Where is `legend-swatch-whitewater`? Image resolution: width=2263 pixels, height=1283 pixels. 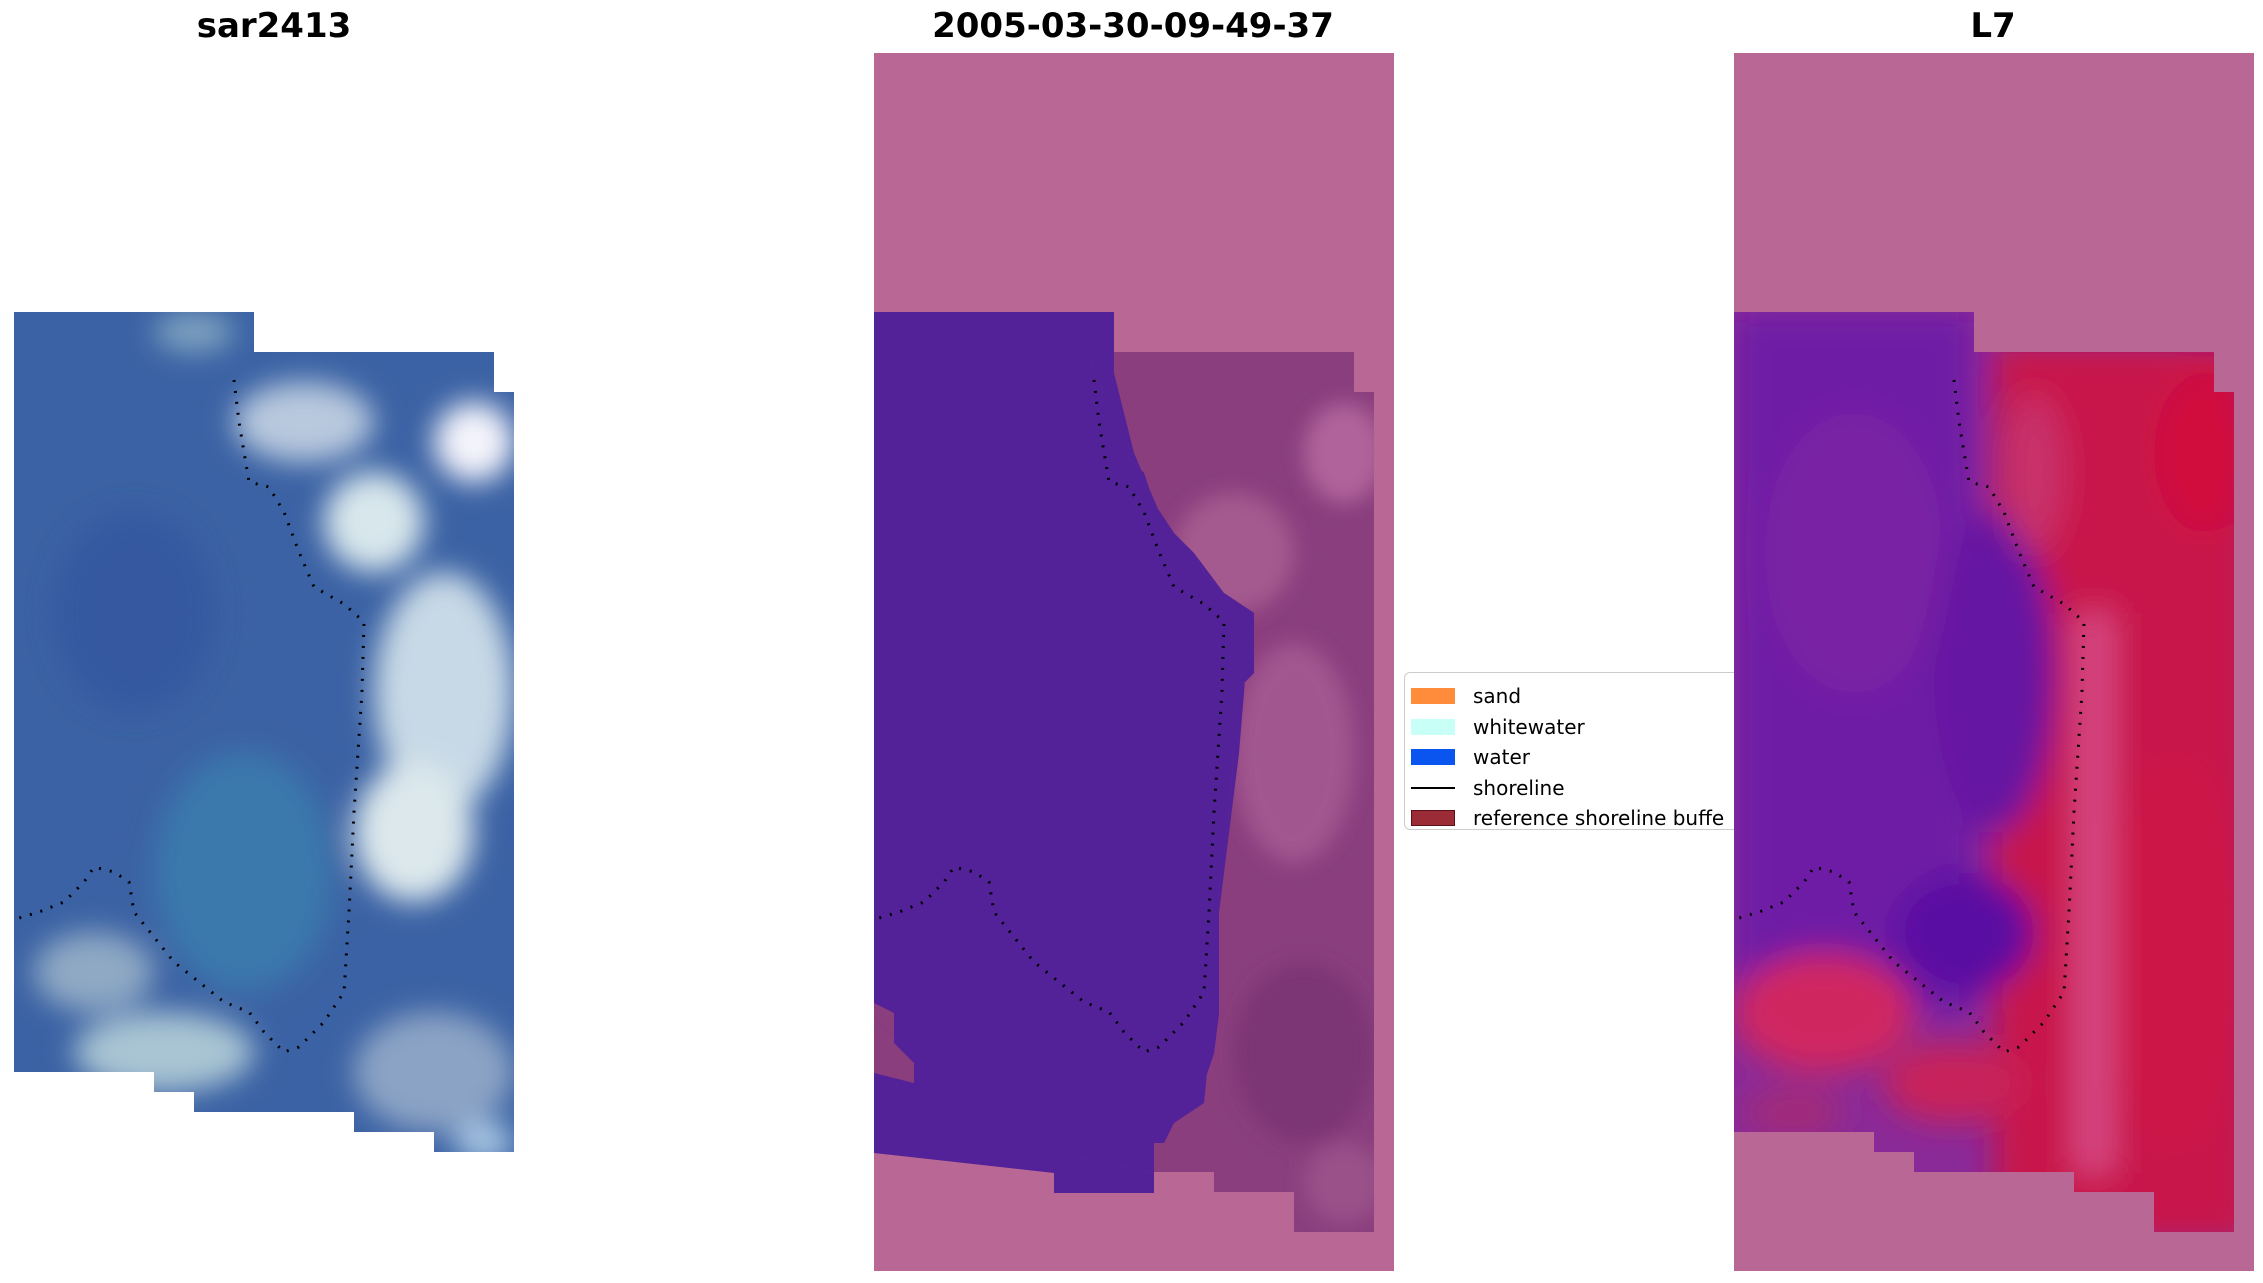 legend-swatch-whitewater is located at coordinates (1433, 726).